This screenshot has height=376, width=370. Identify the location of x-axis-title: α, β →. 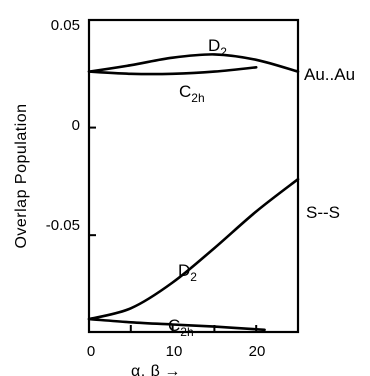
(156, 369).